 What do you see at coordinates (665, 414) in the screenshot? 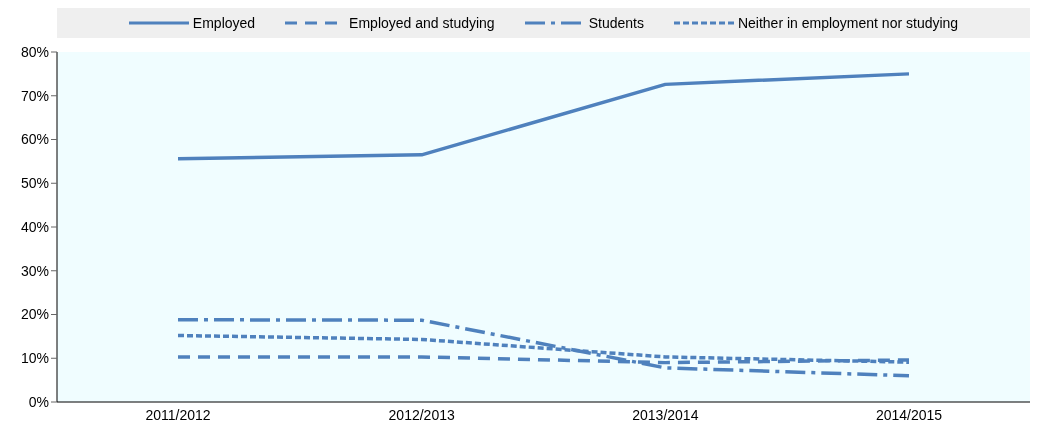
I see `x-tick-label: 2013/2014` at bounding box center [665, 414].